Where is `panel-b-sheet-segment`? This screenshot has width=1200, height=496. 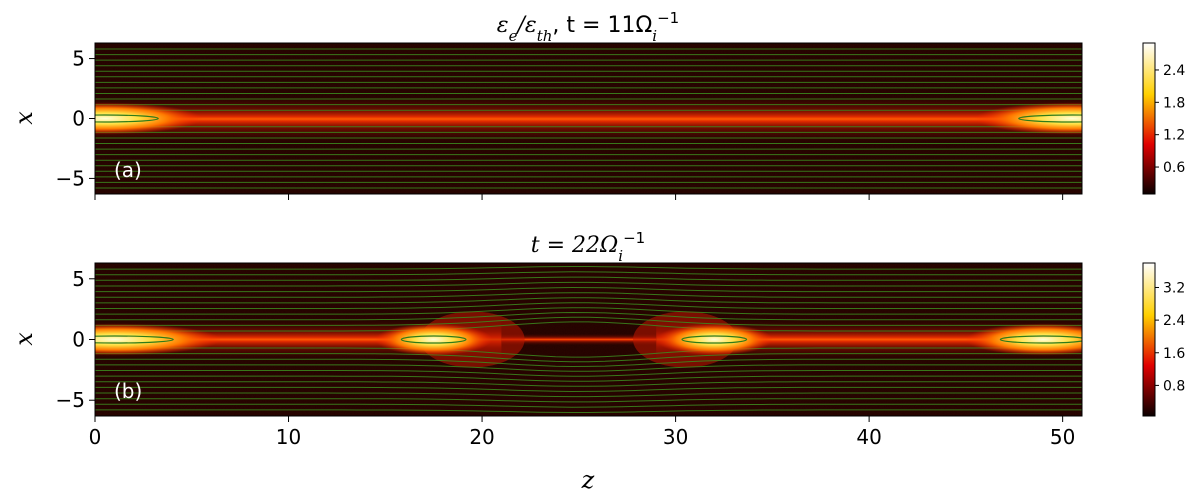
panel-b-sheet-segment is located at coordinates (579, 339).